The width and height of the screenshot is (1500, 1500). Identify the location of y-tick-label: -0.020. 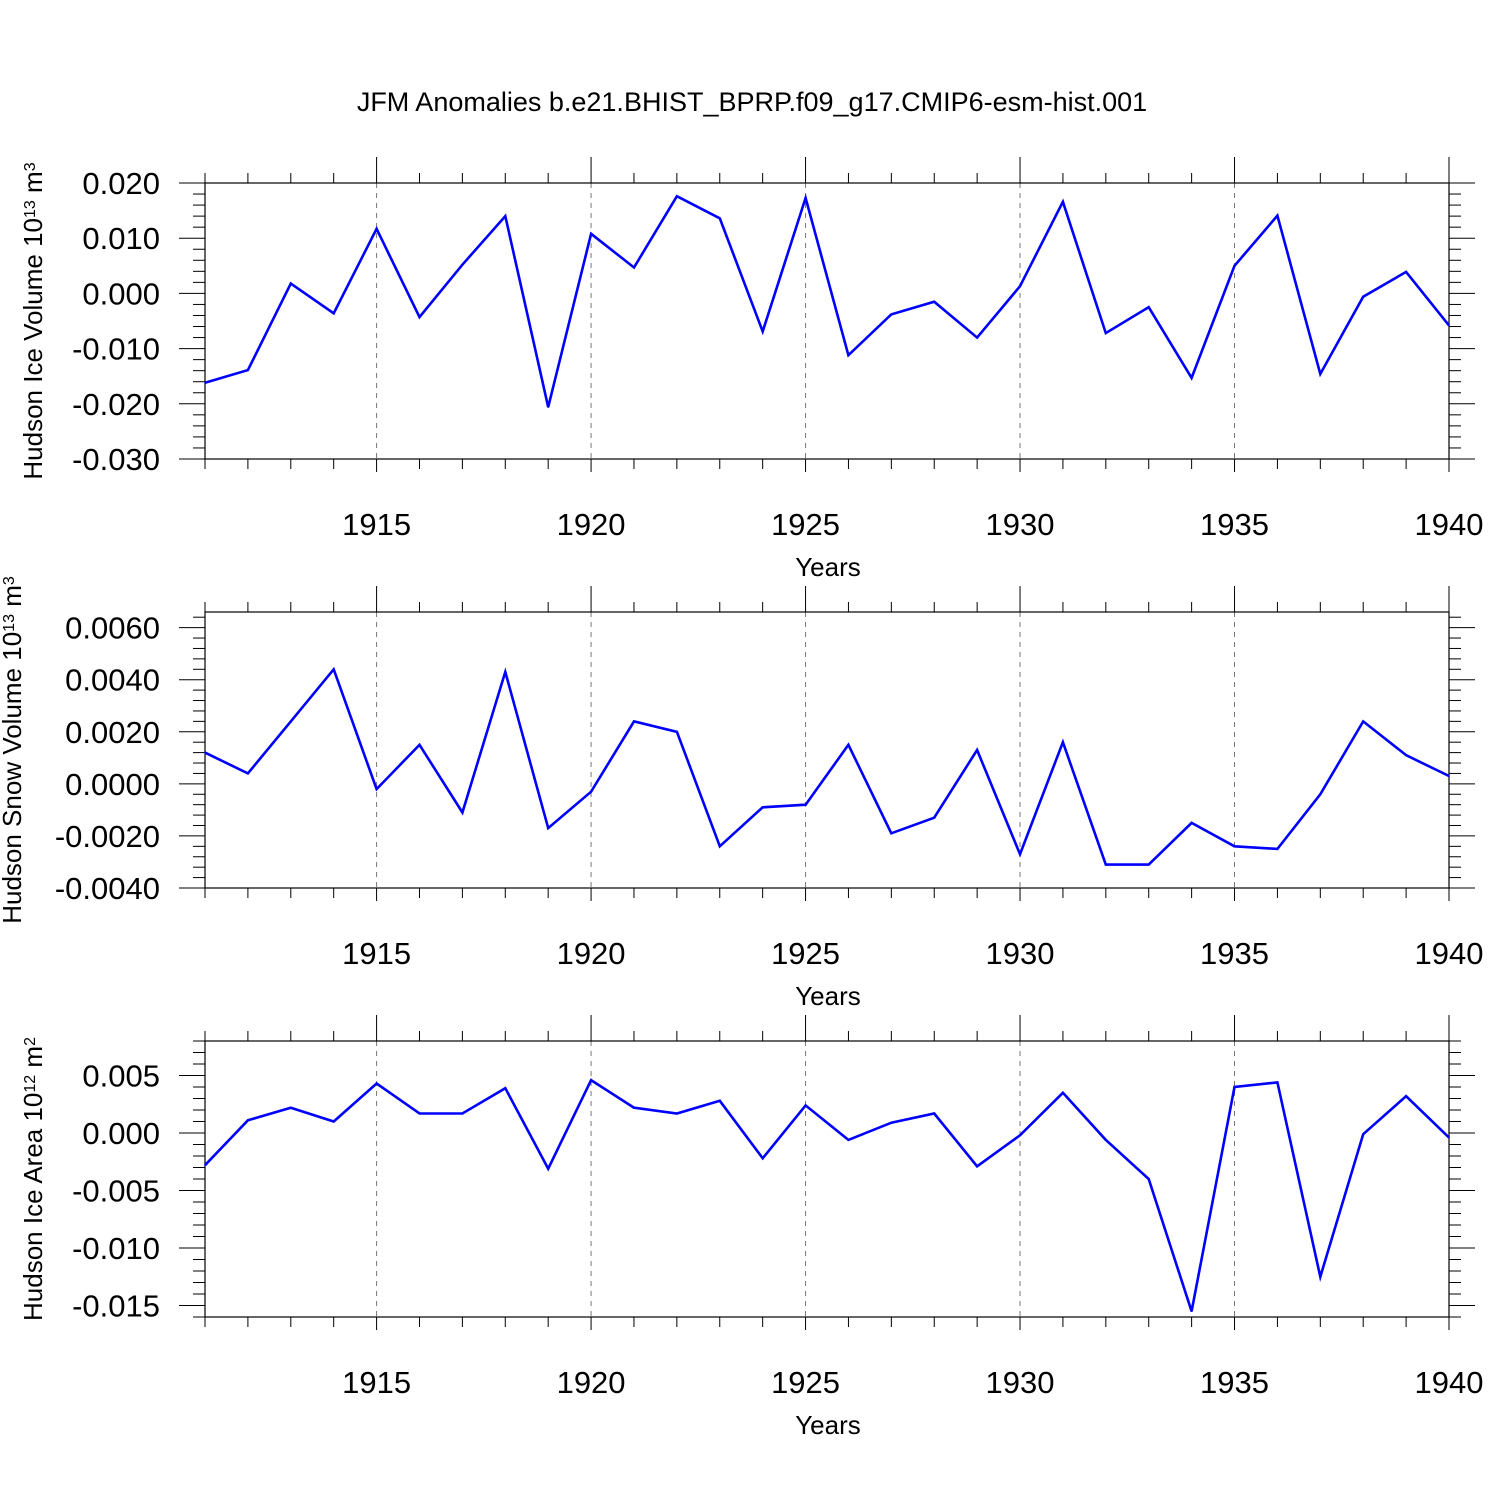
(116, 404).